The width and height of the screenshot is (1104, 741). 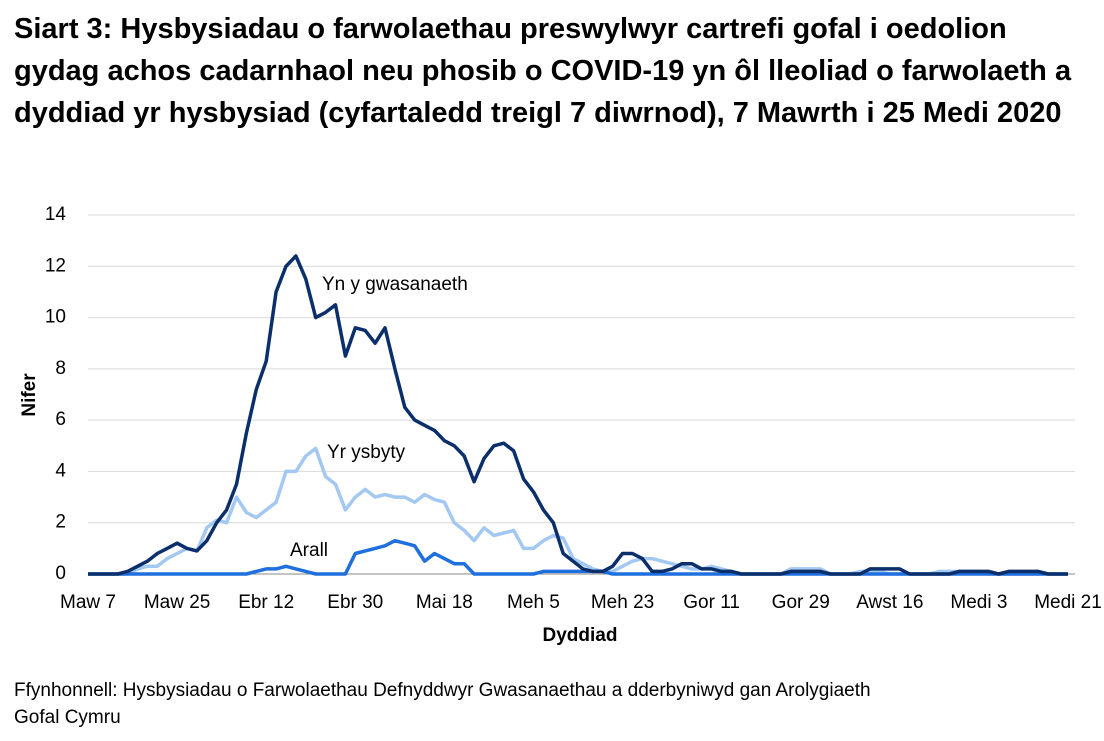 What do you see at coordinates (60, 573) in the screenshot?
I see `y-tick-label: 0` at bounding box center [60, 573].